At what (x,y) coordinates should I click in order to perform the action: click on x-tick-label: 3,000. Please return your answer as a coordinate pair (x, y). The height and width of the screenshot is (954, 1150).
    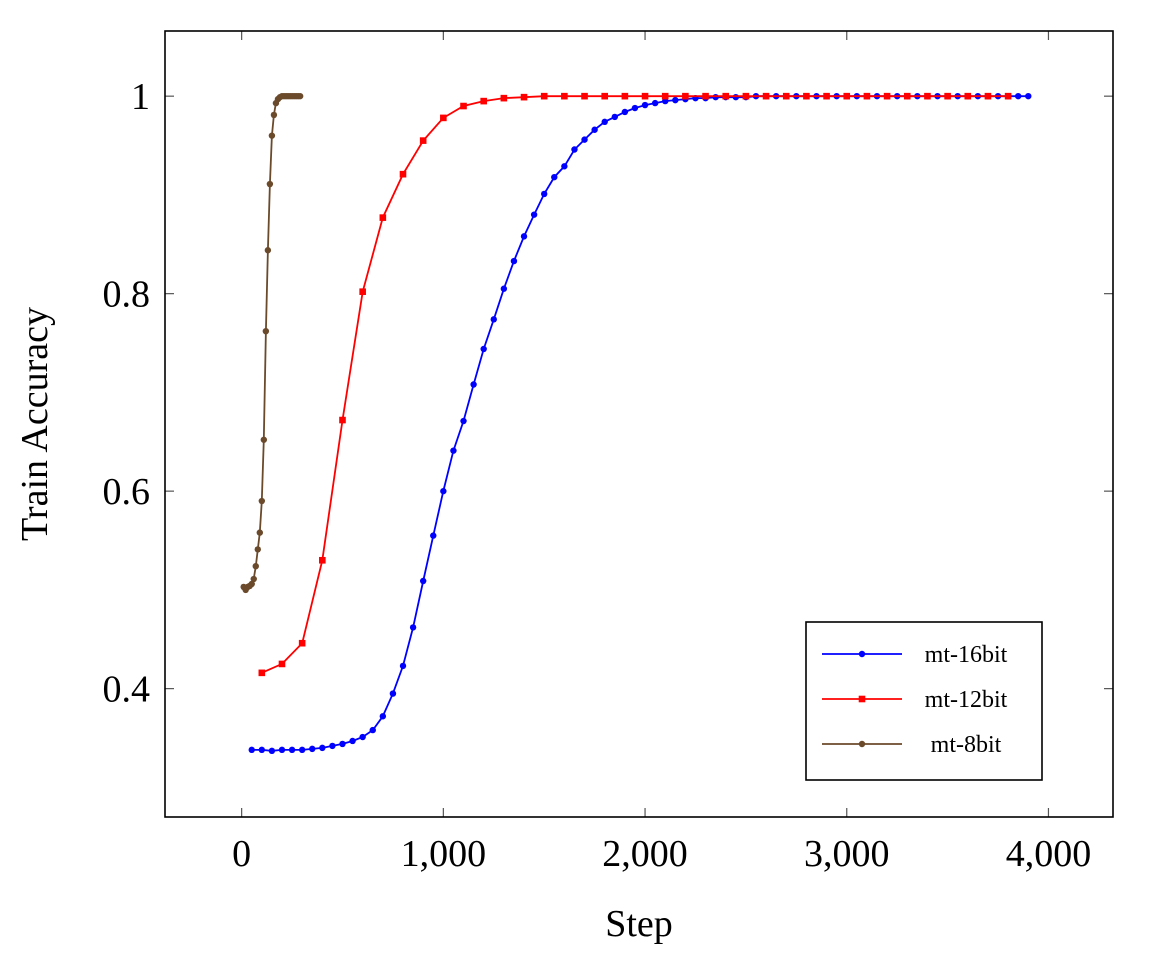
    Looking at the image, I should click on (847, 854).